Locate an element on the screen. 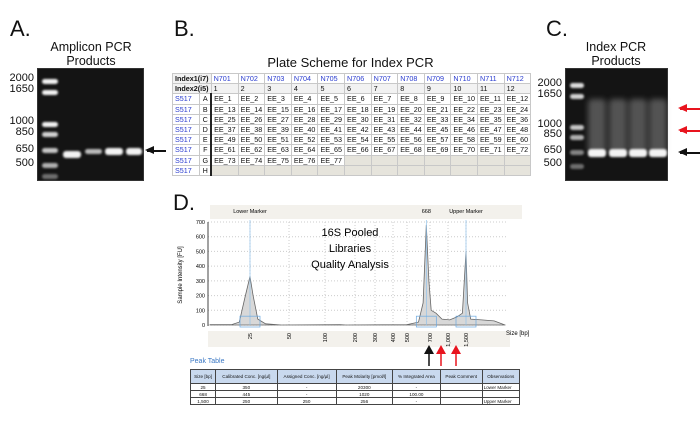 This screenshot has width=700, height=421. peak-table-column-header: Peak Molarity [pmol/l] is located at coordinates (364, 376).